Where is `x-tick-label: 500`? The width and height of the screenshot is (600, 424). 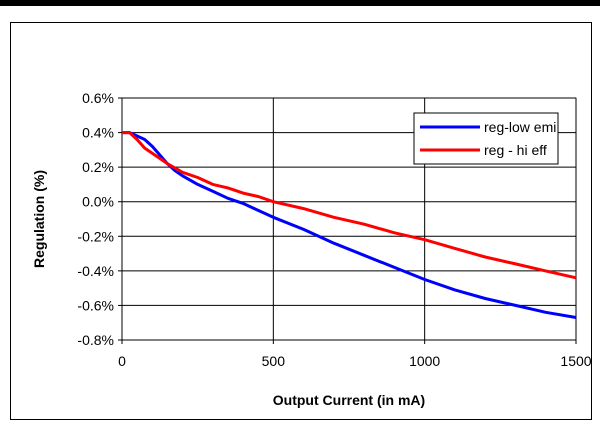
x-tick-label: 500 is located at coordinates (274, 361).